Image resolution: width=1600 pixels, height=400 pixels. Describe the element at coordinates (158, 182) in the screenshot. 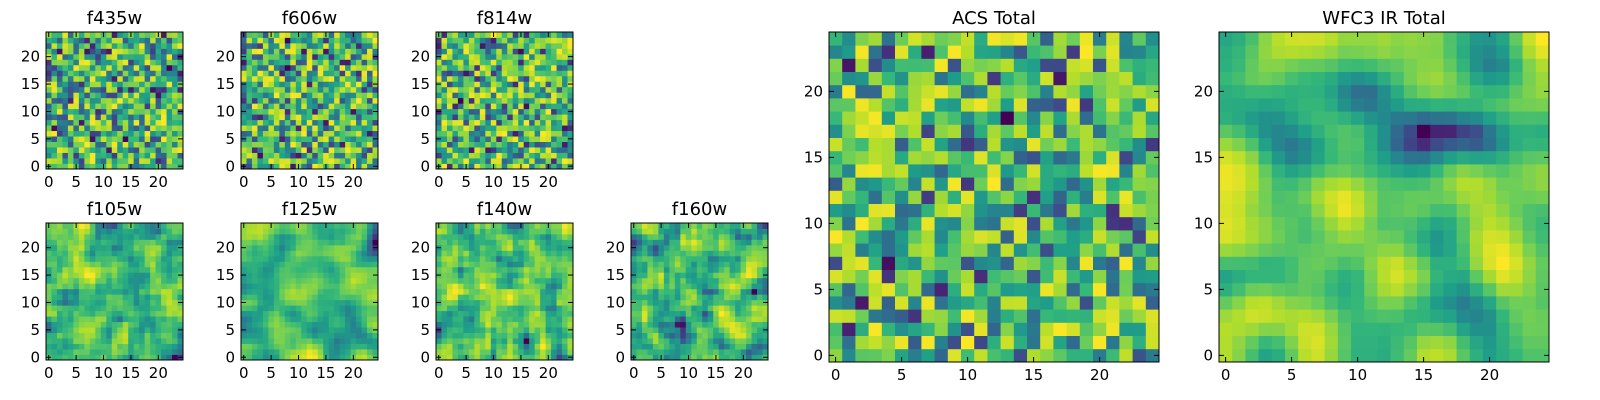

I see `x-tick-label: 20` at that location.